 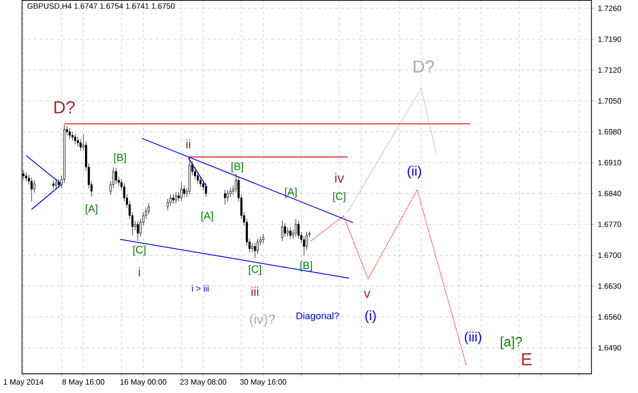 What do you see at coordinates (415, 172) in the screenshot?
I see `annotation: (ii)` at bounding box center [415, 172].